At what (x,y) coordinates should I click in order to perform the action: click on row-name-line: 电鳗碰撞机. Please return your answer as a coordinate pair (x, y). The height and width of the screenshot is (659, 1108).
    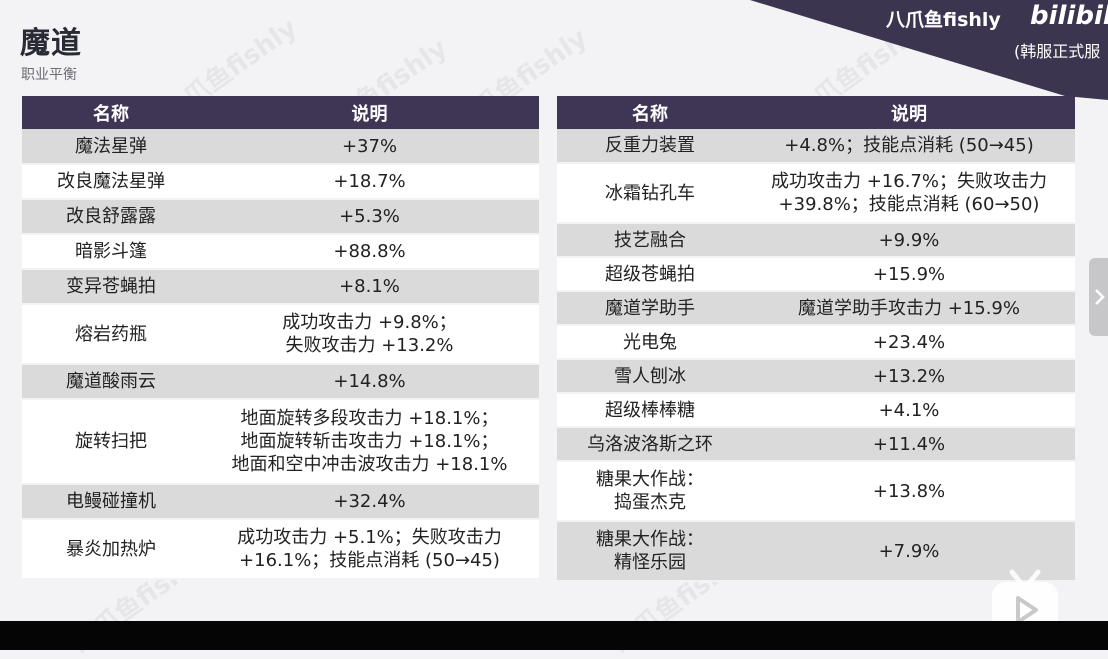
    Looking at the image, I should click on (111, 501).